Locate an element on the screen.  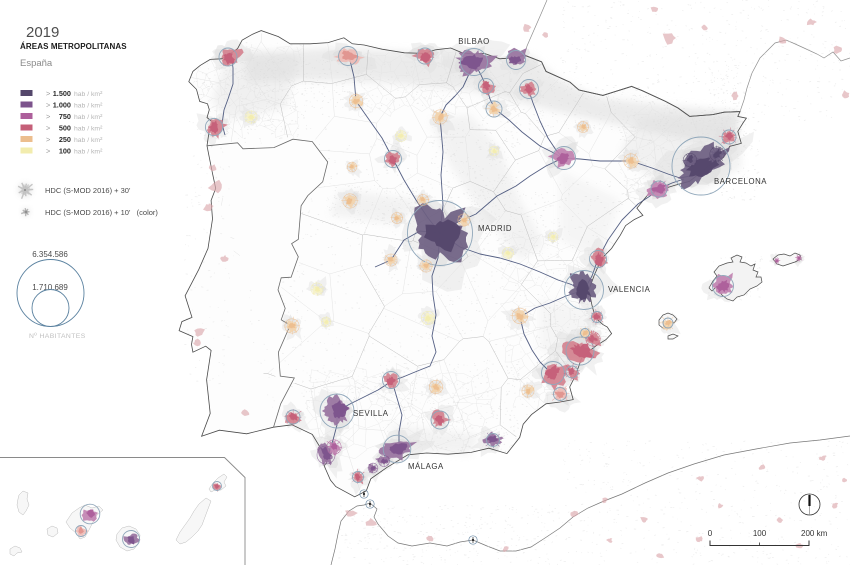
svg-text: HDC (S-MOD 2016) + 30' is located at coordinates (88, 190).